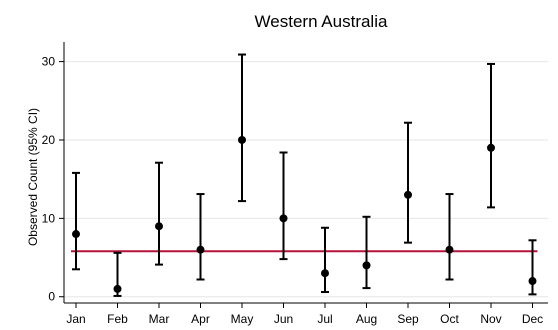 This screenshot has width=558, height=330. I want to click on x-tick-label-may: May, so click(242, 319).